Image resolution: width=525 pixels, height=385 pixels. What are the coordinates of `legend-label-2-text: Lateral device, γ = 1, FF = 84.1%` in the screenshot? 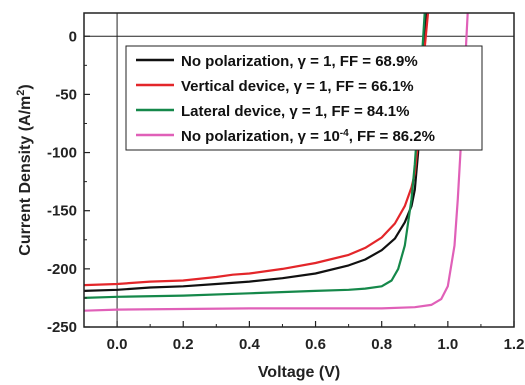 It's located at (295, 111).